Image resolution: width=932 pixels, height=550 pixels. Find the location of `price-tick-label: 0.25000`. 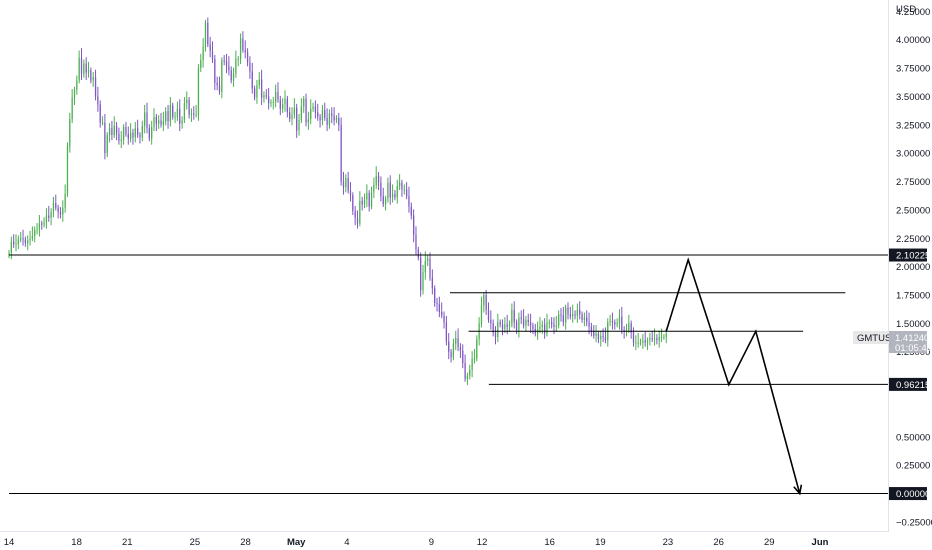

price-tick-label: 0.25000 is located at coordinates (913, 466).